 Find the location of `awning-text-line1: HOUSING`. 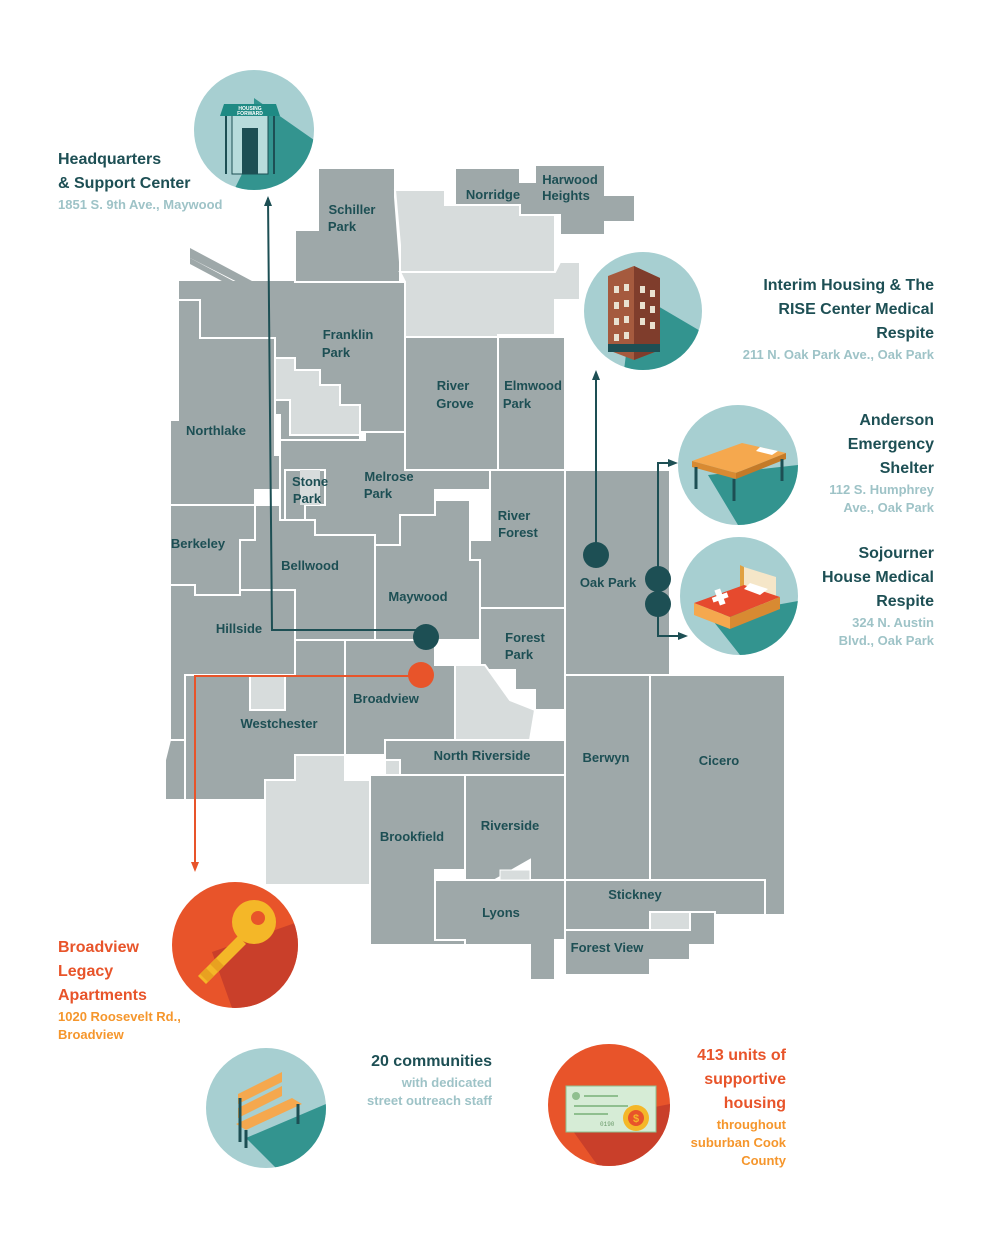

awning-text-line1: HOUSING is located at coordinates (249, 109).